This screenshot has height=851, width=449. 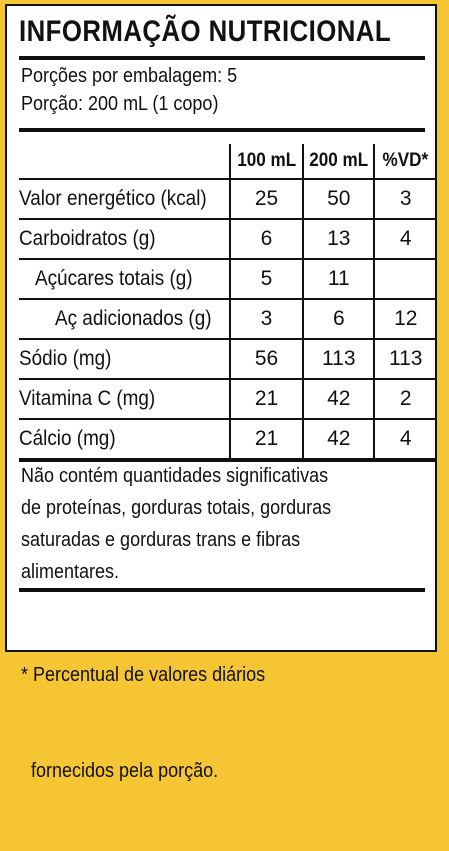 I want to click on statement-line: saturadas e gorduras trans e fibras, so click(x=161, y=540).